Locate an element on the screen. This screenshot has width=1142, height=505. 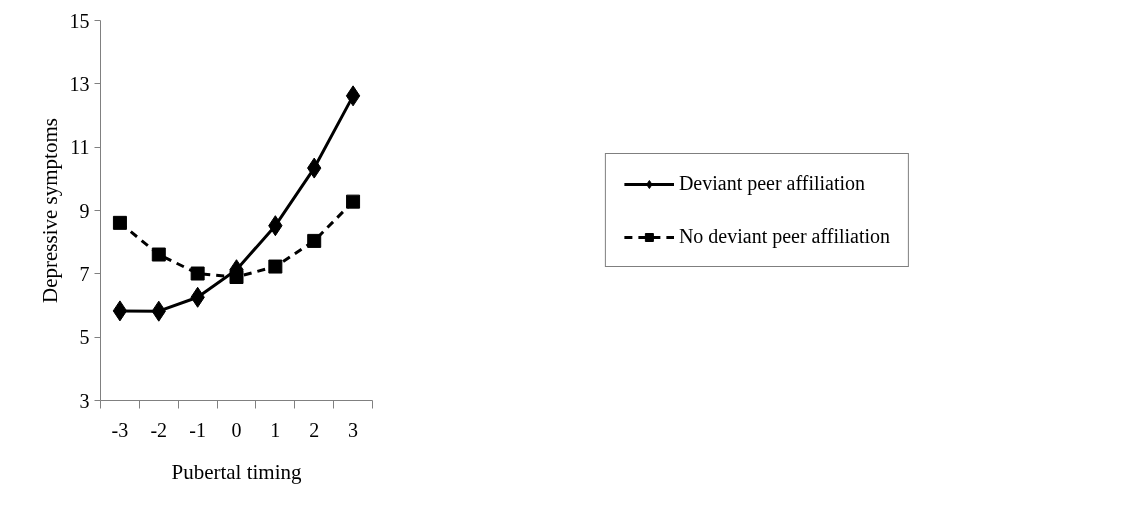
legend-label: Deviant peer affiliation is located at coordinates (772, 183).